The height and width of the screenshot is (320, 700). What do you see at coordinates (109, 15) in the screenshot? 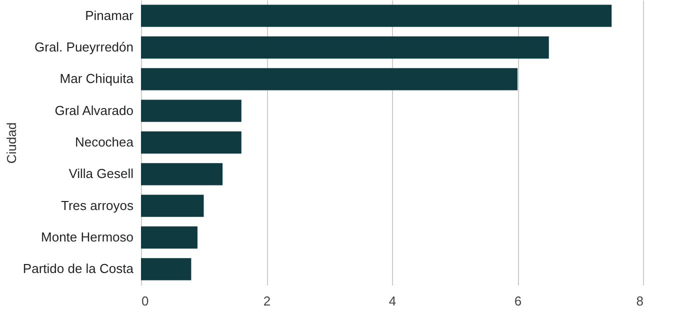
I see `y-tick-label: Pinamar` at bounding box center [109, 15].